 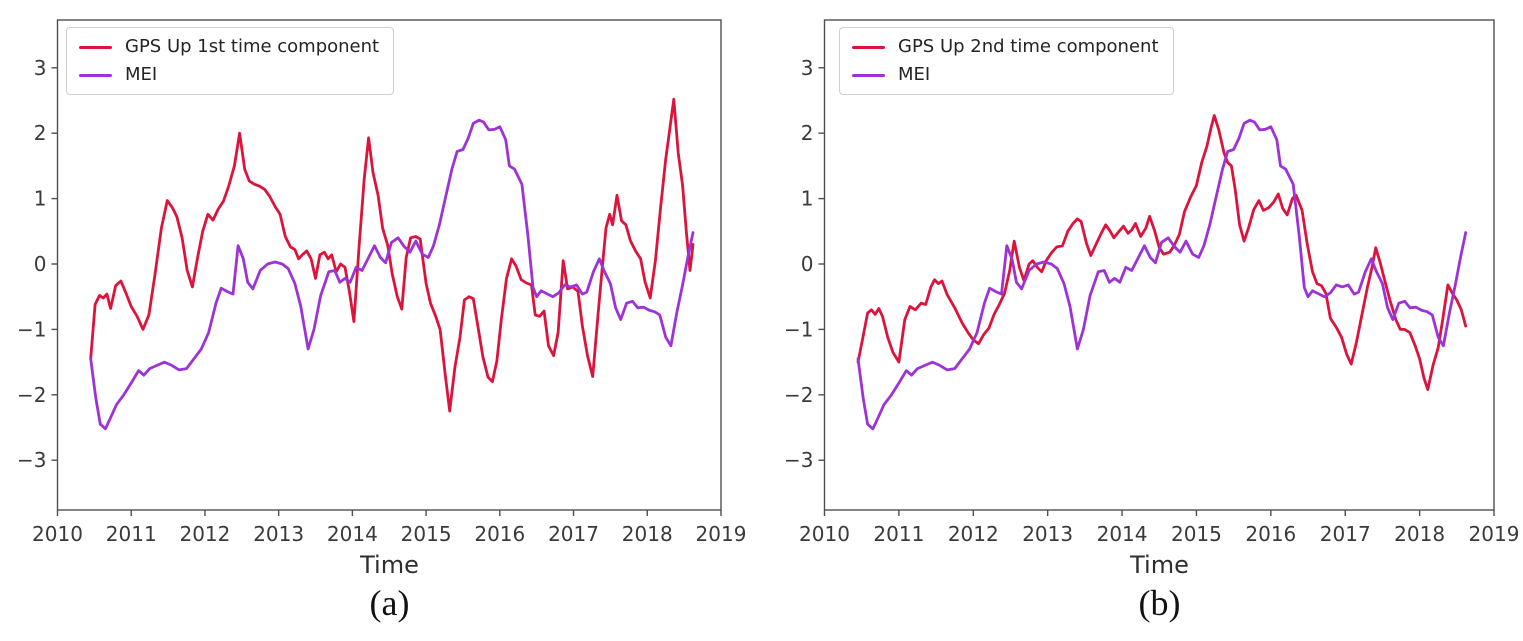 What do you see at coordinates (1159, 603) in the screenshot?
I see `caption-b: (b)` at bounding box center [1159, 603].